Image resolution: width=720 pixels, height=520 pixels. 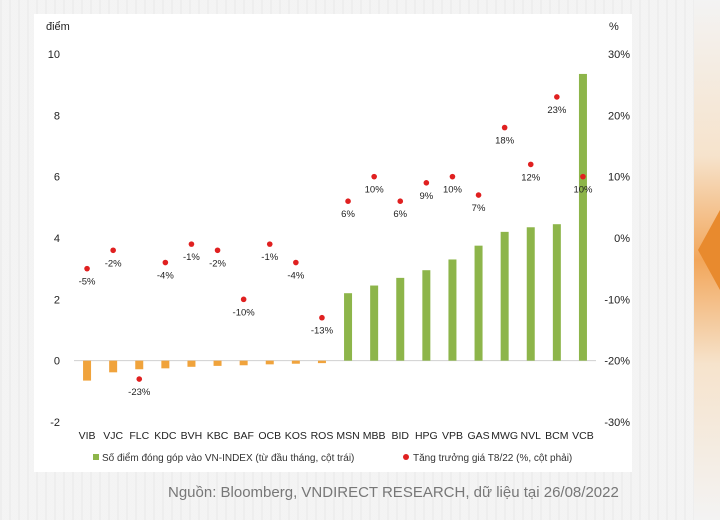 I want to click on legend-dot-label: Tăng trưởng giá T8/22 (%, cột phải), so click(x=492, y=458).